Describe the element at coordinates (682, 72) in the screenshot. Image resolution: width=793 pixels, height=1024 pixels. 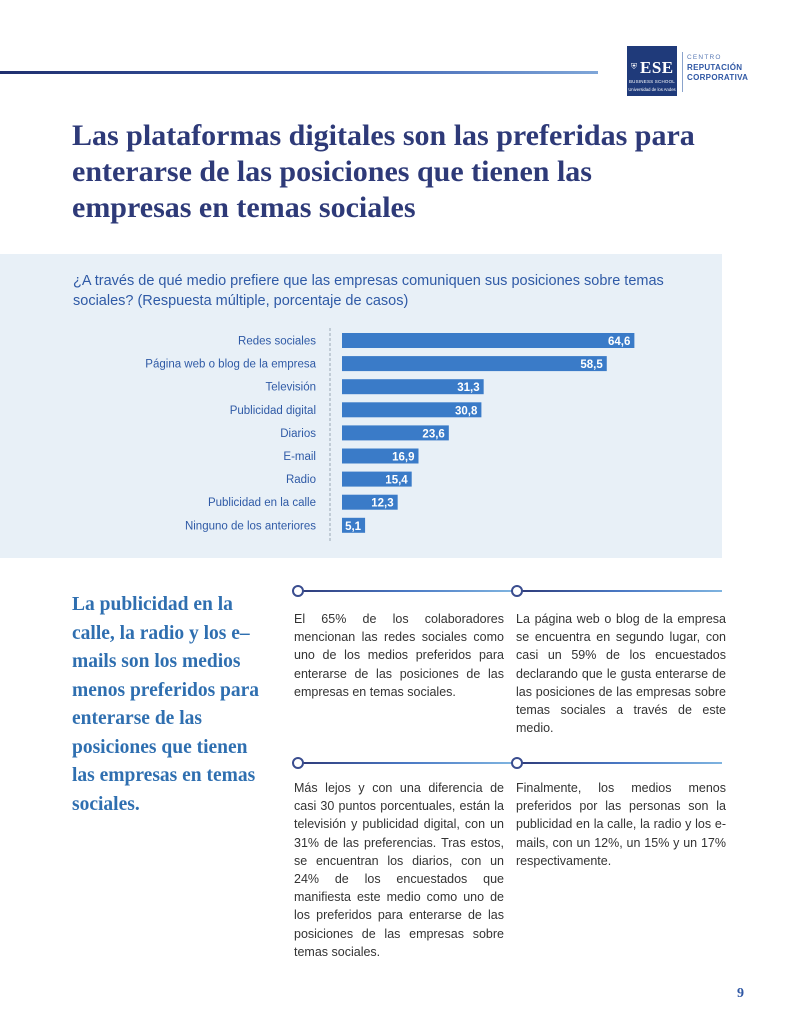
I see `logo-divider` at that location.